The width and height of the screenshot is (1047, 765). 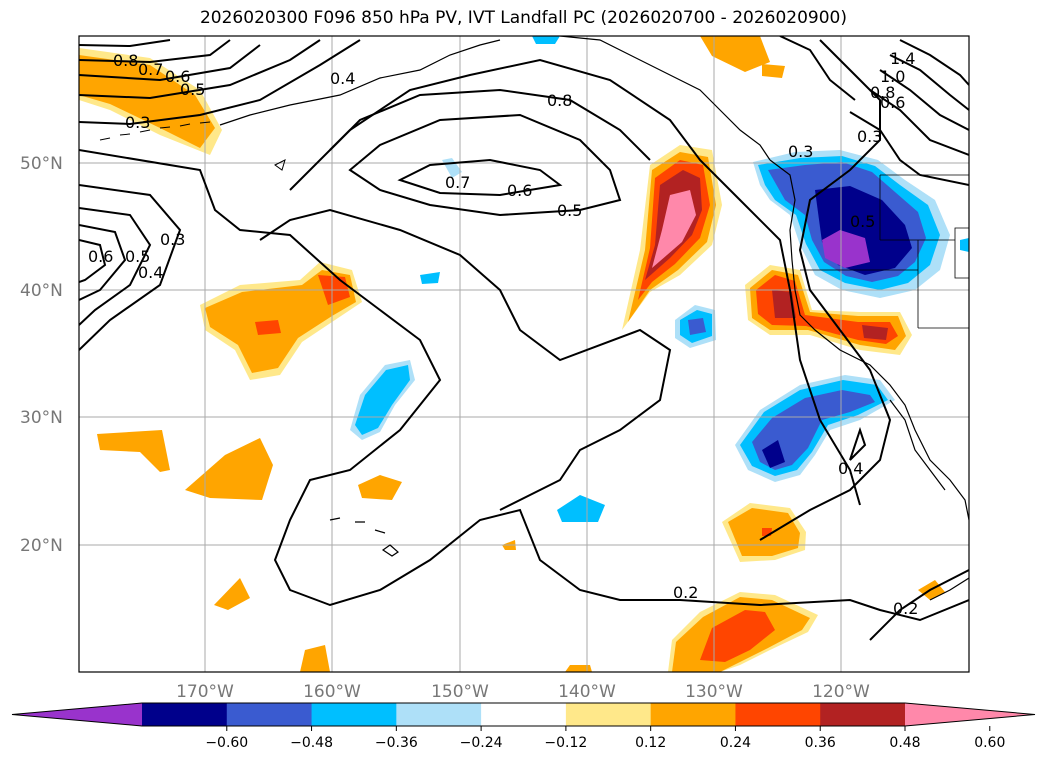 I want to click on colorbar-tick-label: −0.48, so click(x=311, y=743).